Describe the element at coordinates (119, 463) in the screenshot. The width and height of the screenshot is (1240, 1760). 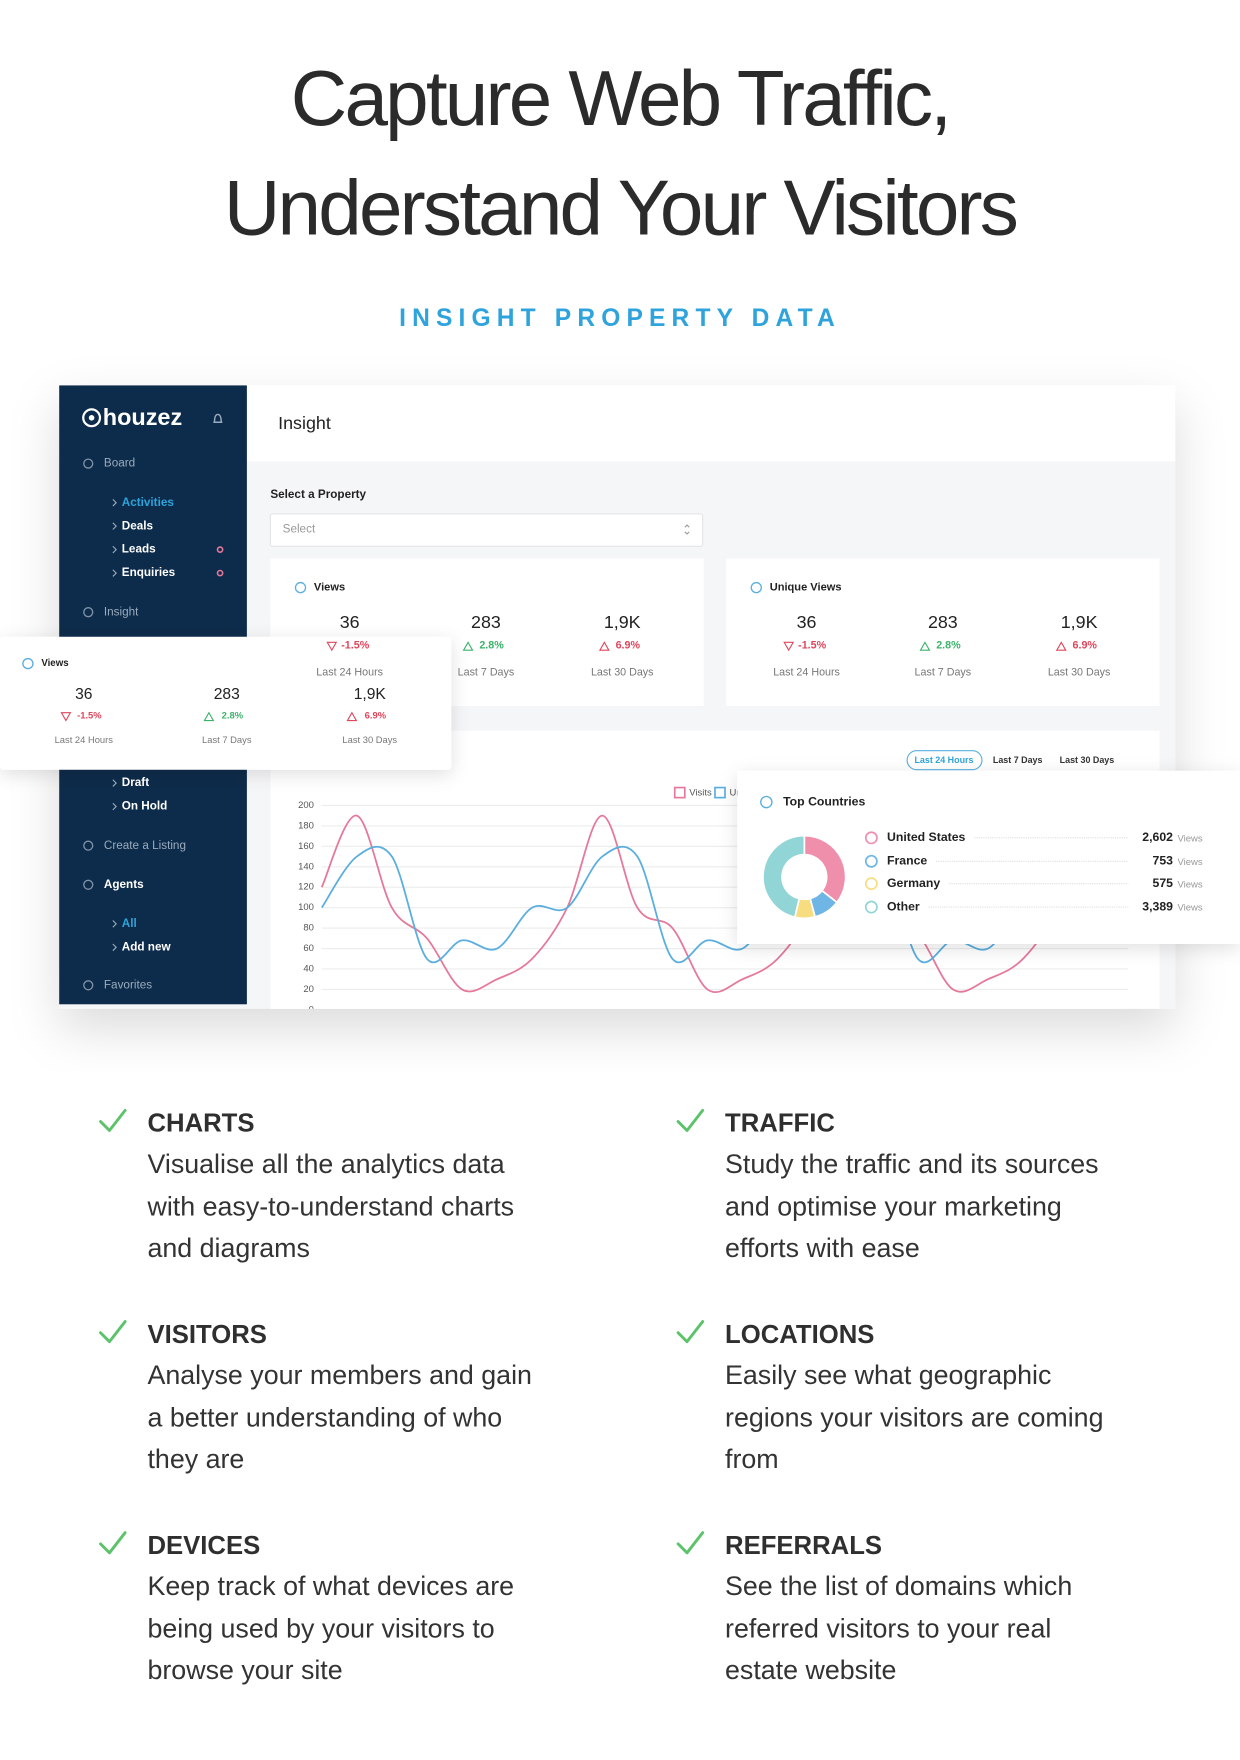
I see `menu-item: Board` at that location.